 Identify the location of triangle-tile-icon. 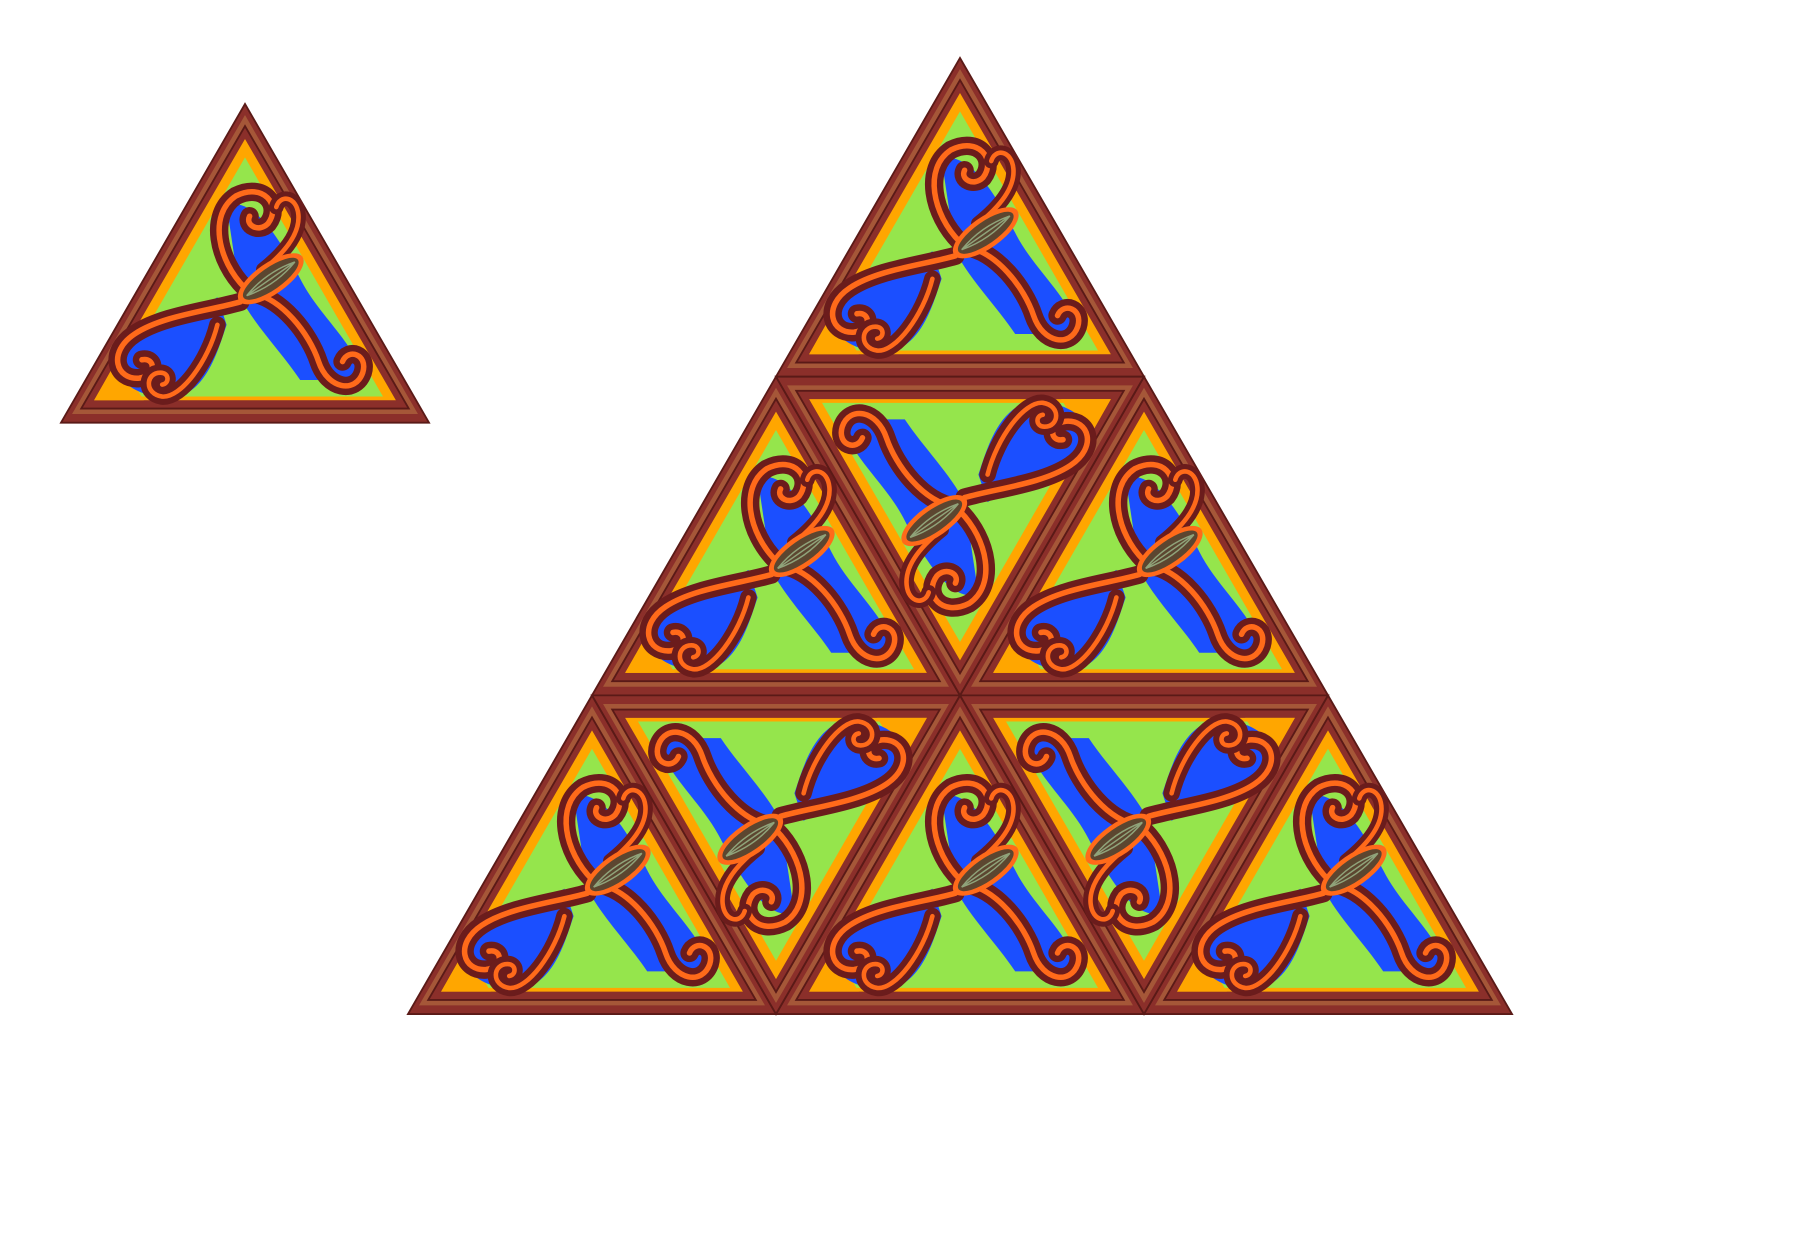
(245, 263).